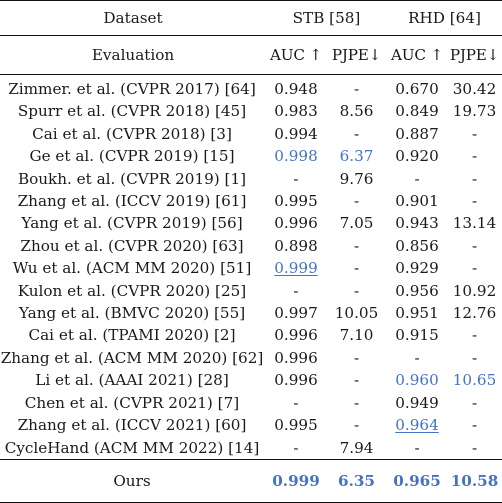 The image size is (502, 503). I want to click on stb-pjpe-cell: 6.37, so click(356, 156).